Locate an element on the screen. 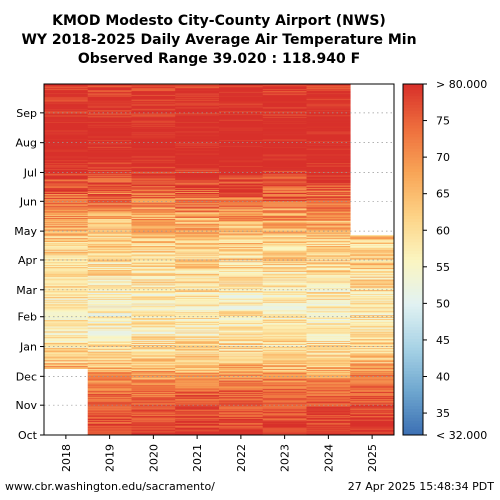 The height and width of the screenshot is (500, 500). y-tick-label: Mar is located at coordinates (26, 290).